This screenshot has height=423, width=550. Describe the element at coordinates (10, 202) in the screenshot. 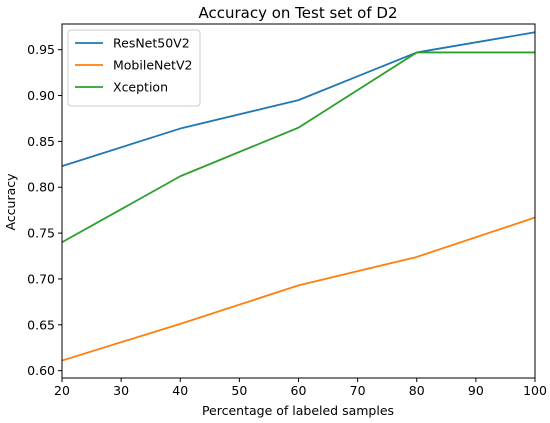

I see `y-axis-label: Accuracy` at that location.